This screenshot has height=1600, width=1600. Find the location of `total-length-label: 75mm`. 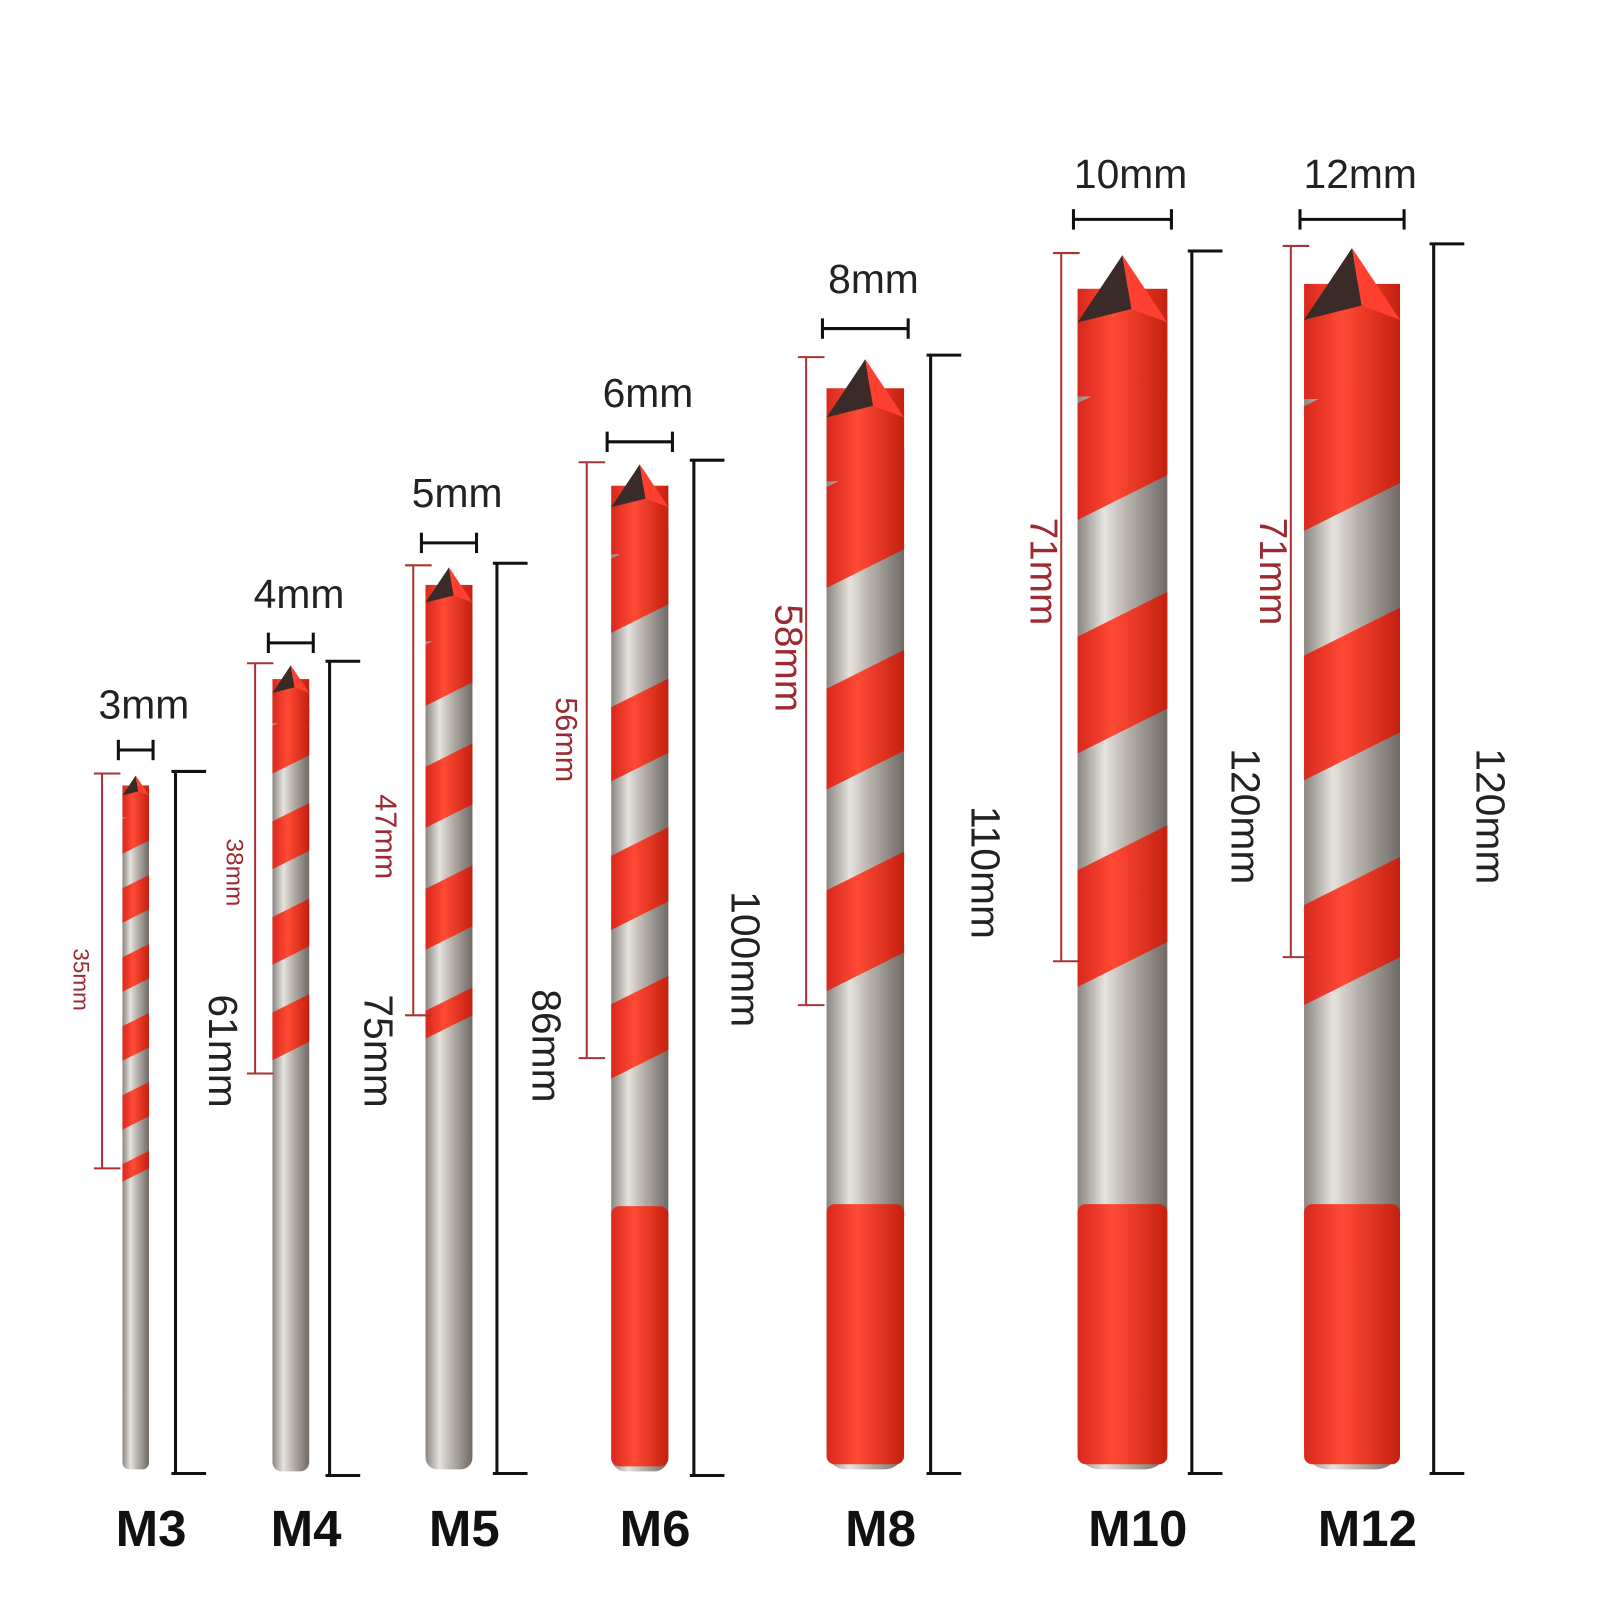

total-length-label: 75mm is located at coordinates (378, 1050).